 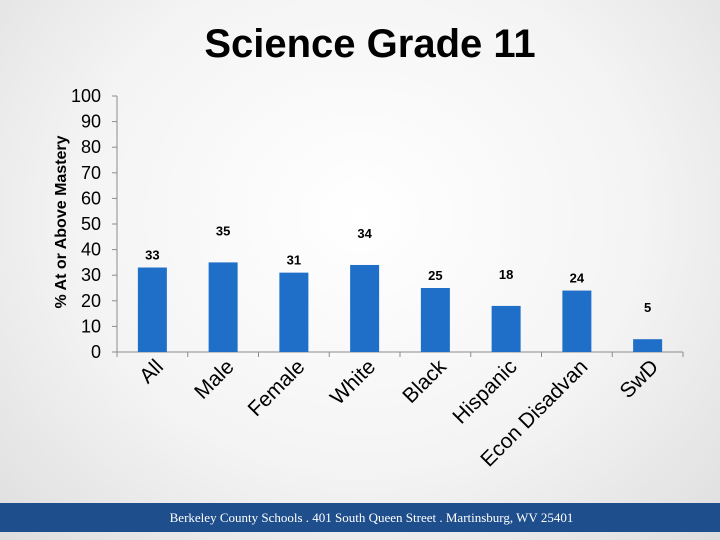 What do you see at coordinates (91, 326) in the screenshot?
I see `y-tick-label: 10` at bounding box center [91, 326].